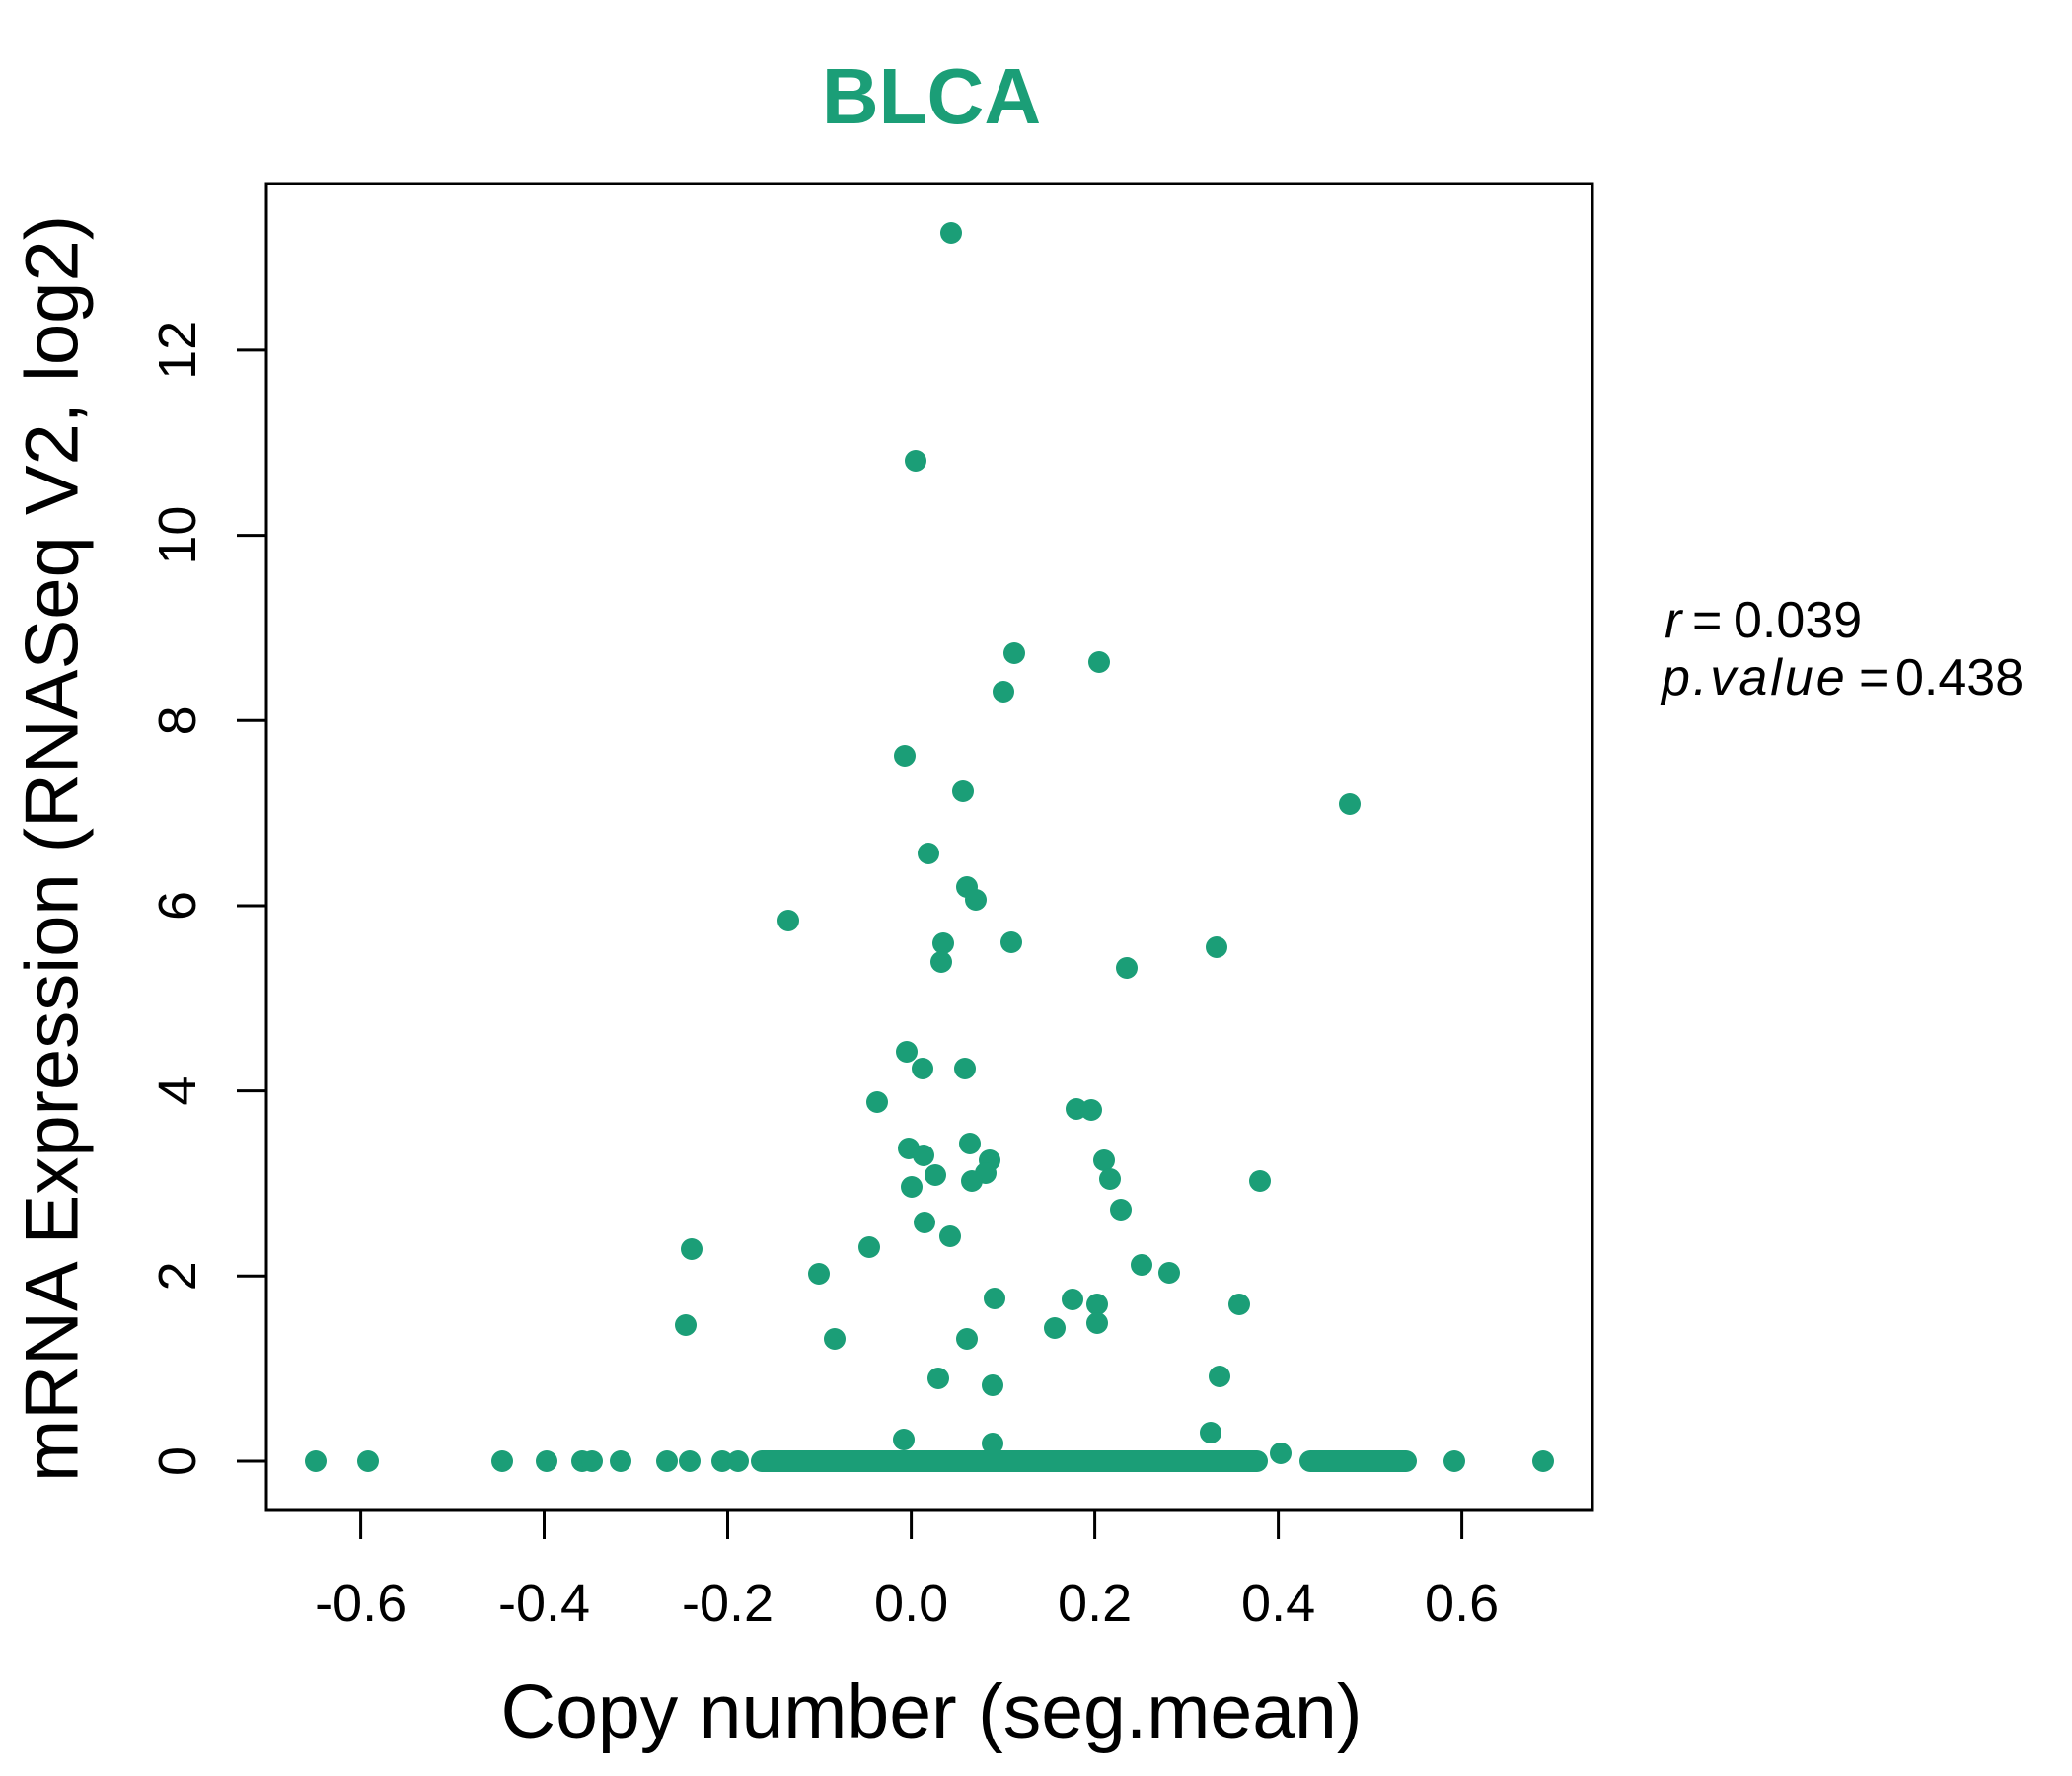 This screenshot has width=2072, height=1776. Describe the element at coordinates (361, 1603) in the screenshot. I see `svg-text: -0.6` at that location.